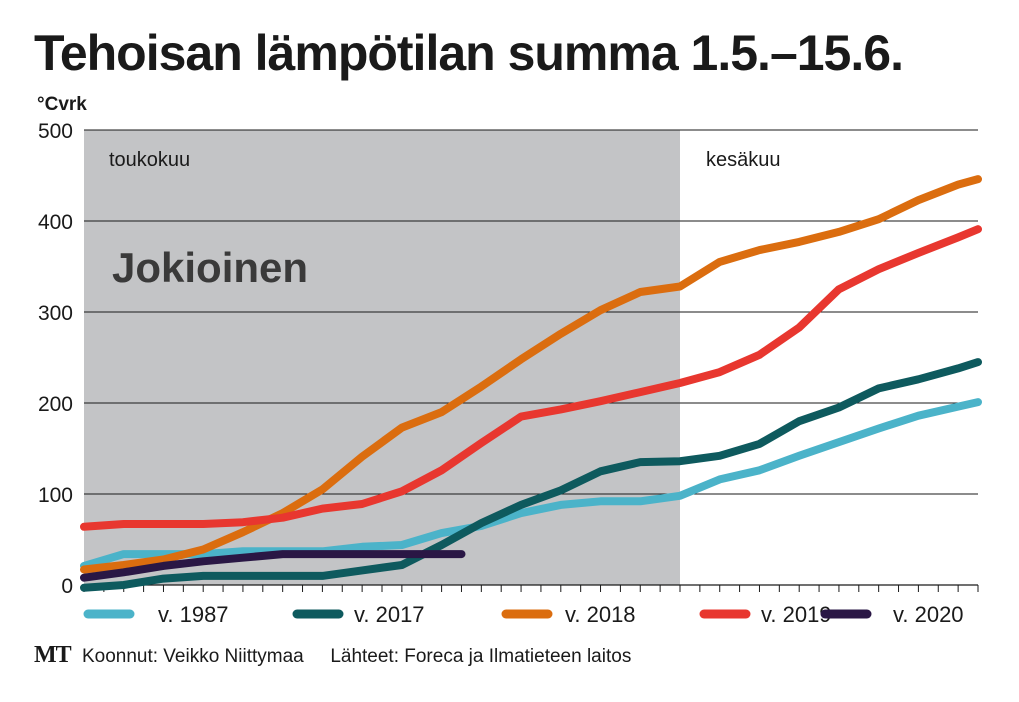  Describe the element at coordinates (273, 566) in the screenshot. I see `series-line-v2020` at that location.